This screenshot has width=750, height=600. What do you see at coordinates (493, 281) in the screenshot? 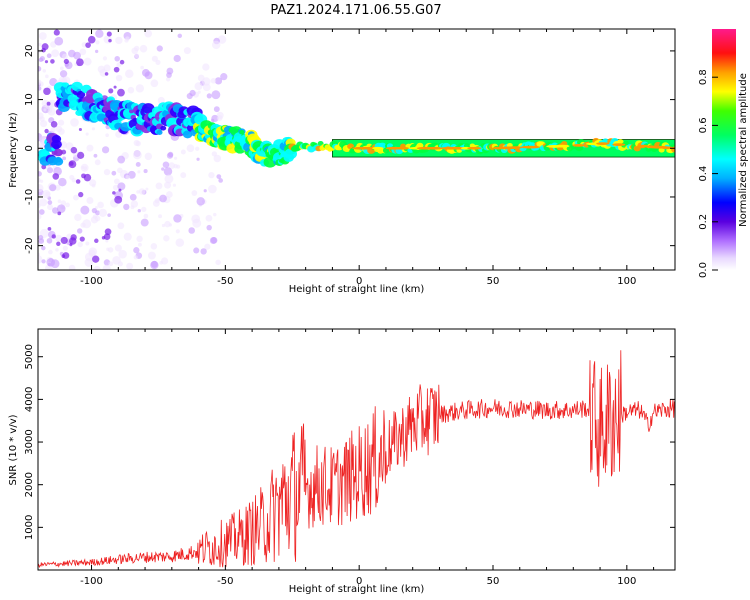
I see `x-tick-label: 50` at bounding box center [493, 281].